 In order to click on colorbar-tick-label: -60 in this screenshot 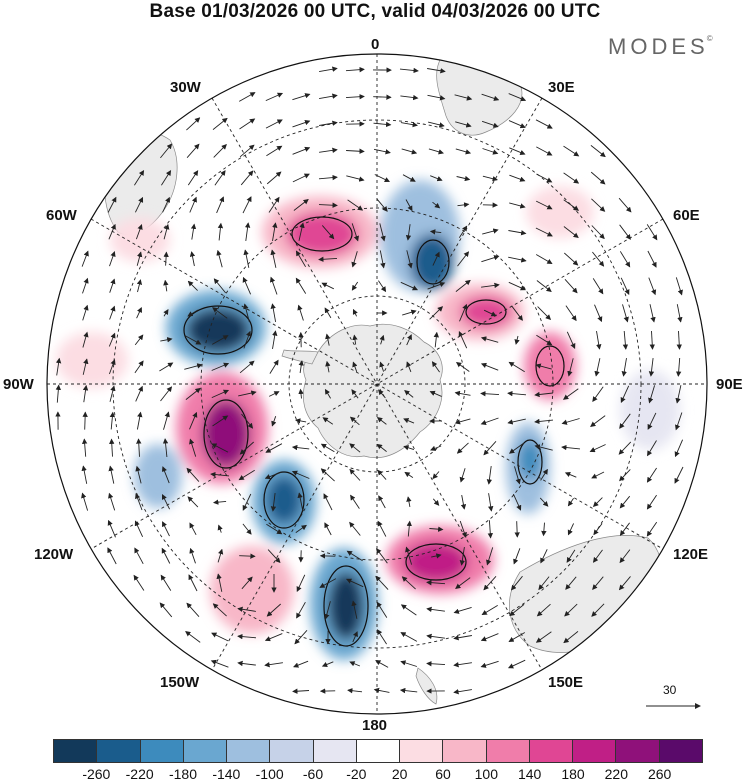, I will do `click(313, 774)`.